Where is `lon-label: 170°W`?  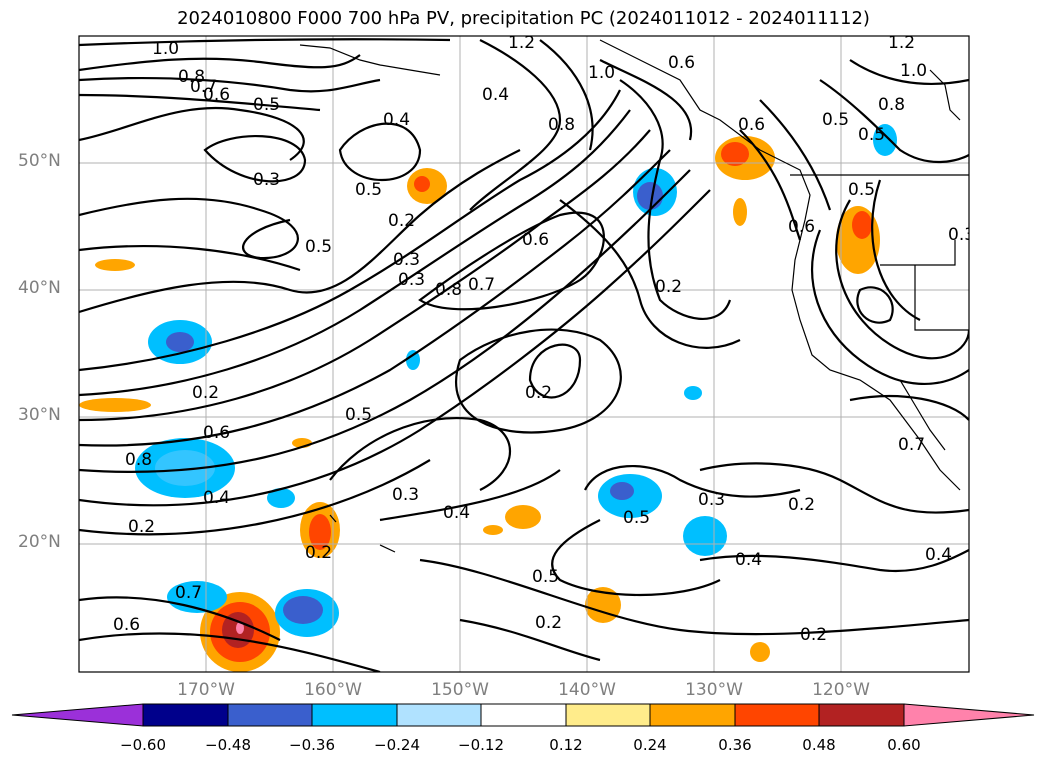
lon-label: 170°W is located at coordinates (206, 690).